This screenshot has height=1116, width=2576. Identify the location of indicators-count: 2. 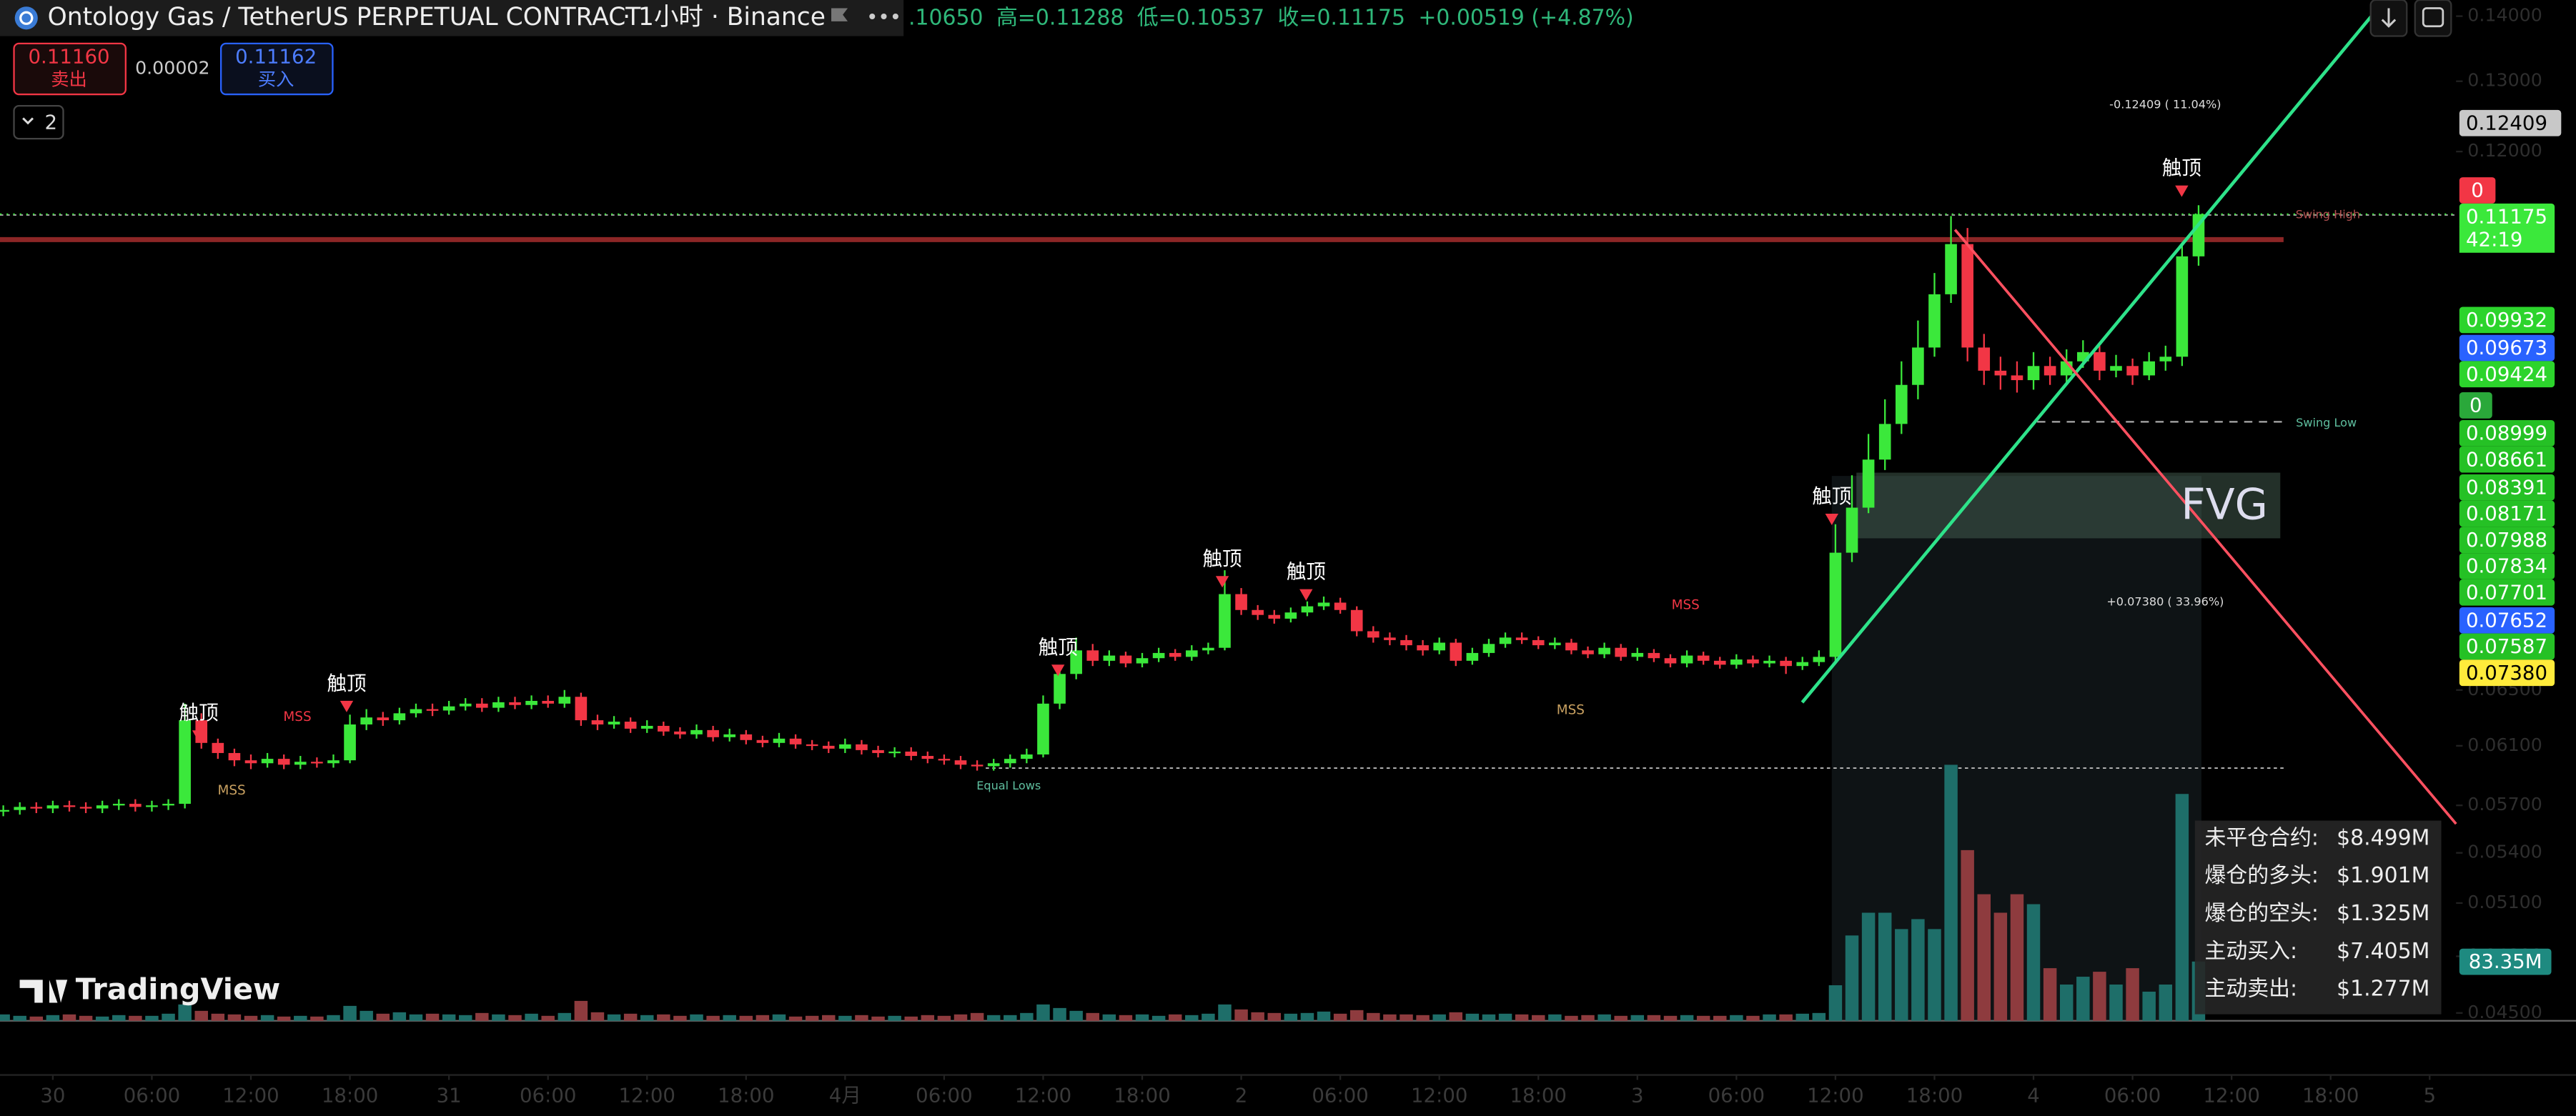
(50, 122).